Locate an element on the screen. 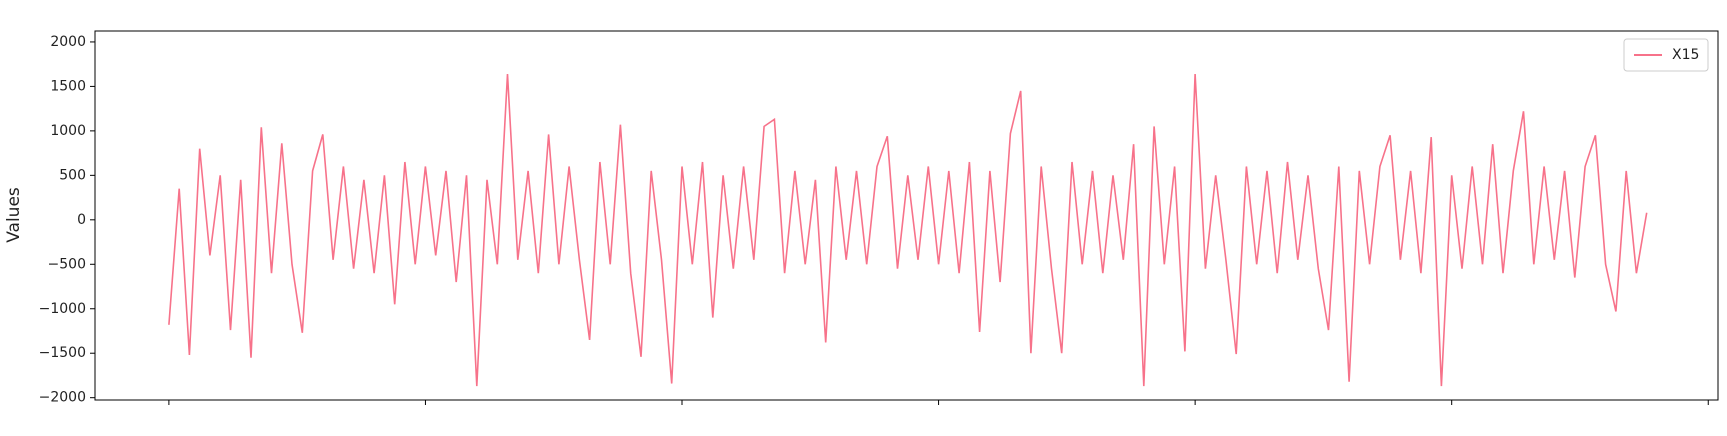  y-axis-label: Values is located at coordinates (14, 215).